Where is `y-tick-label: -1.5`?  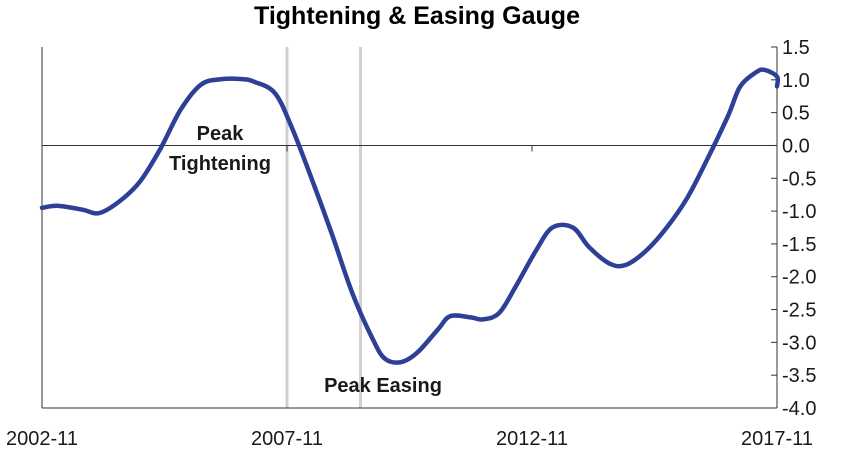 y-tick-label: -1.5 is located at coordinates (799, 245).